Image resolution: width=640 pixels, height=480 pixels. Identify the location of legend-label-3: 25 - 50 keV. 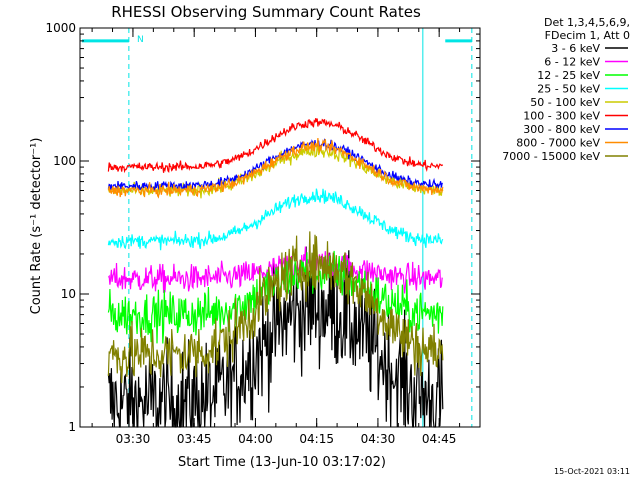
(568, 89).